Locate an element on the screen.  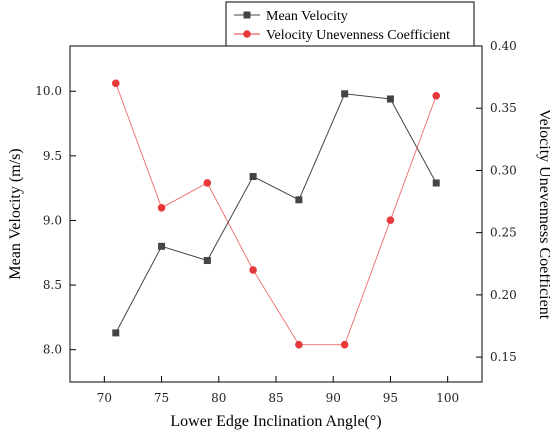
x-tick-label-70: 70 is located at coordinates (104, 398).